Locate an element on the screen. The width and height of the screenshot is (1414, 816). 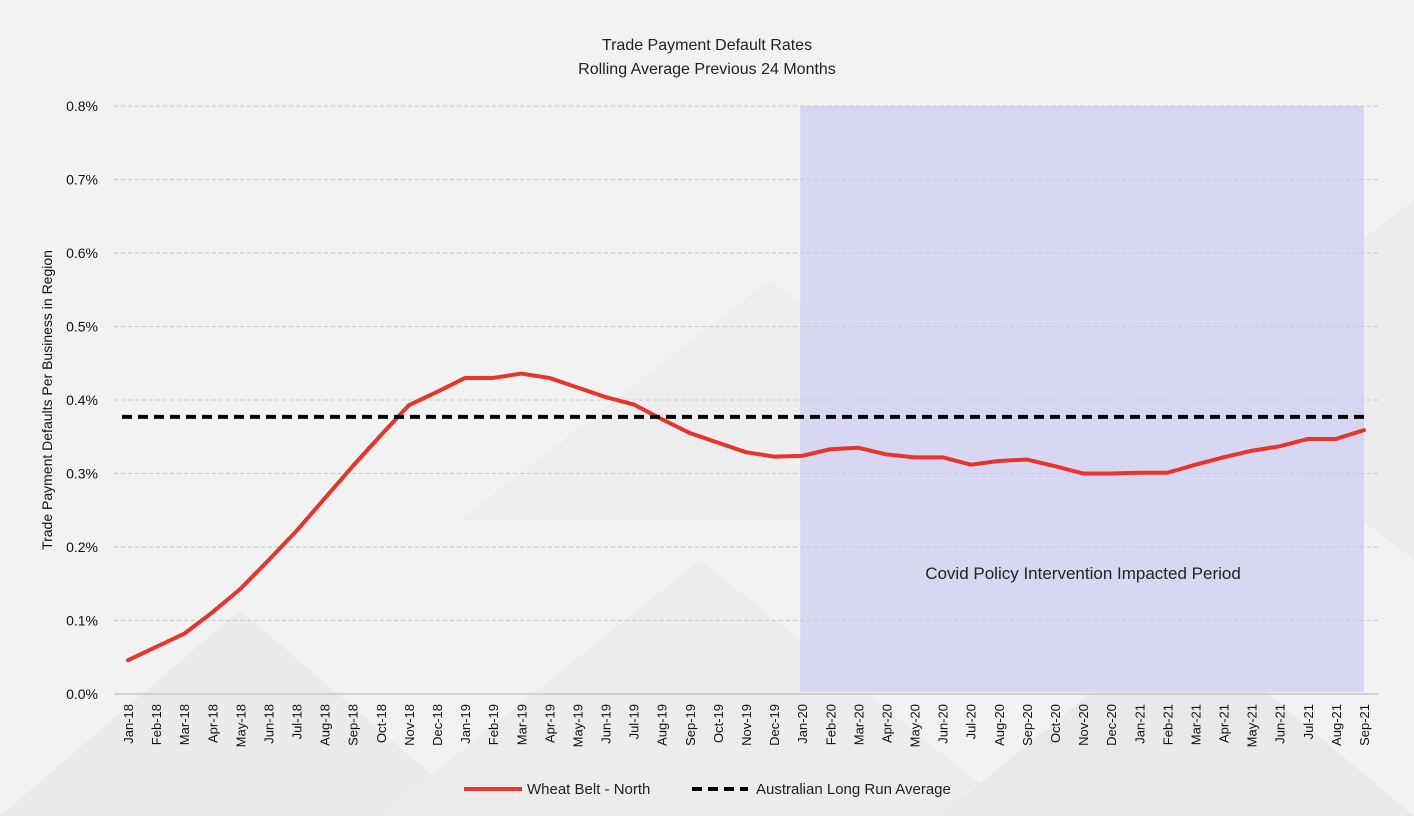
x-tick-label: Jan-21 is located at coordinates (1139, 724).